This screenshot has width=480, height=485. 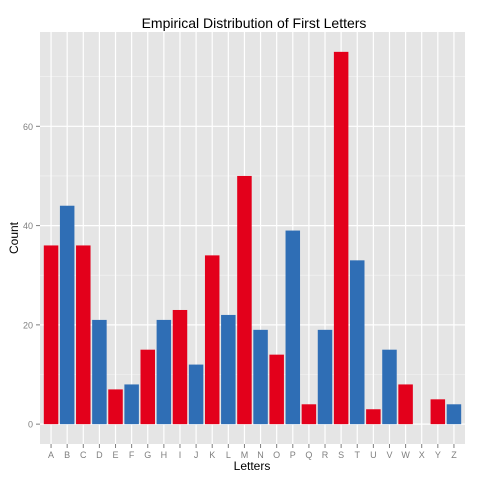 I want to click on x-tick-label: H, so click(x=164, y=455).